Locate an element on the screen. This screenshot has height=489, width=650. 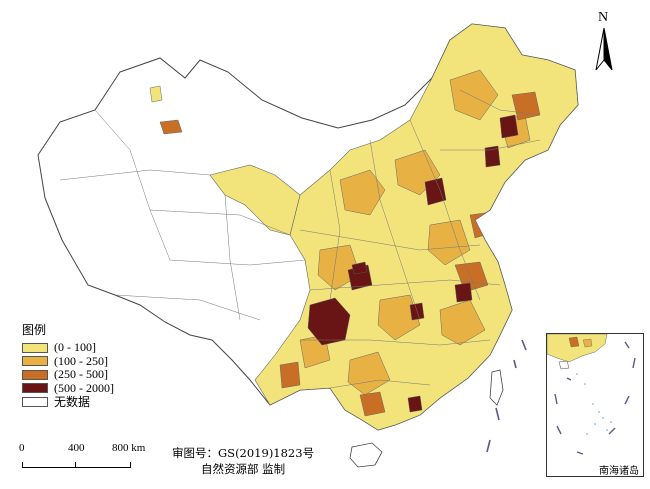
hainan-island is located at coordinates (366, 455).